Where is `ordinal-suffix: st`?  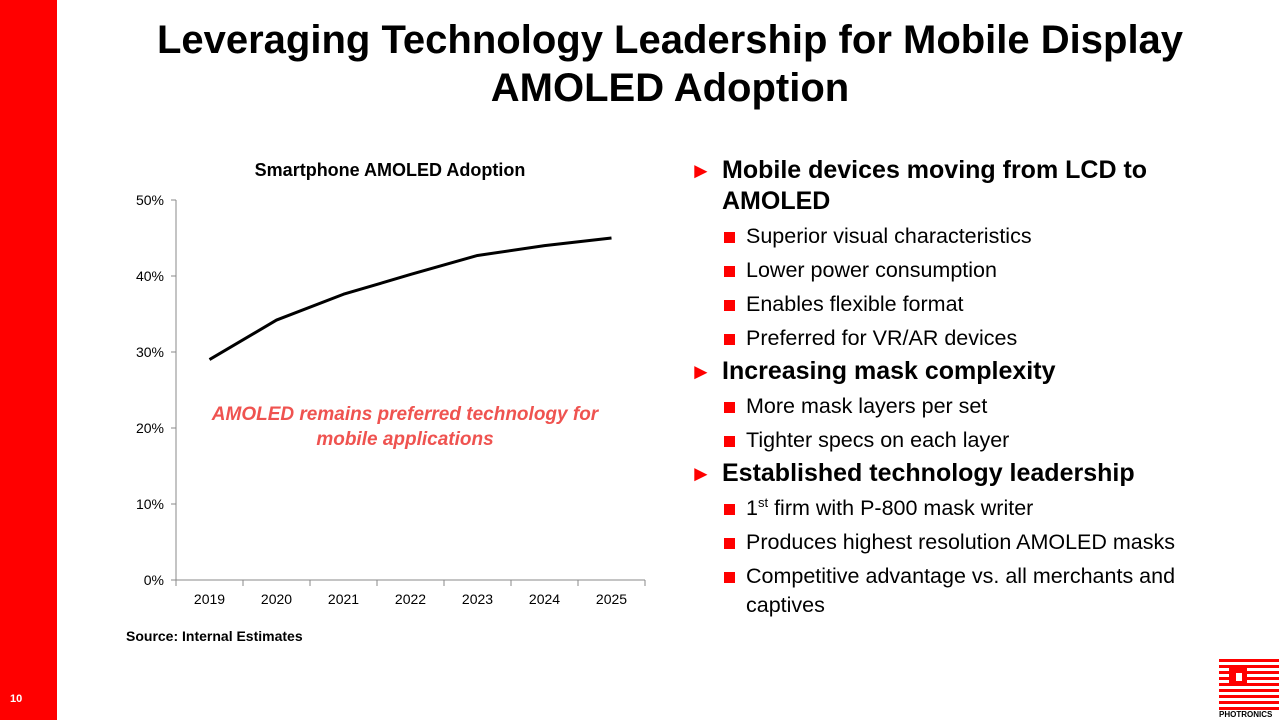
ordinal-suffix: st is located at coordinates (763, 502).